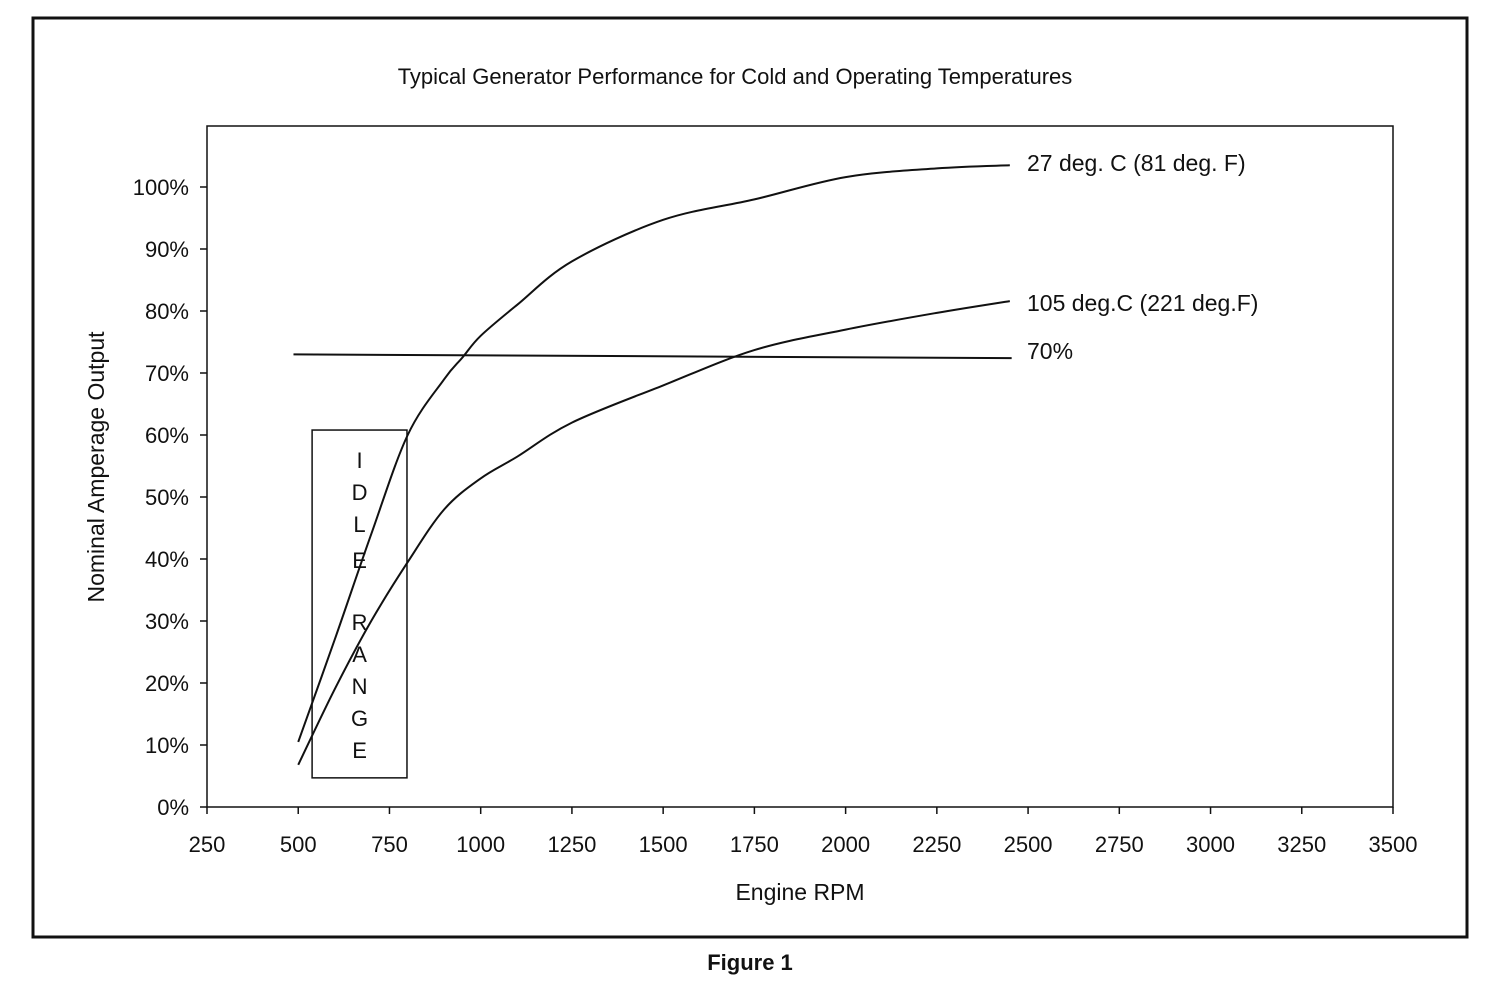 The height and width of the screenshot is (991, 1488). What do you see at coordinates (389, 844) in the screenshot?
I see `x-tick-label: 750` at bounding box center [389, 844].